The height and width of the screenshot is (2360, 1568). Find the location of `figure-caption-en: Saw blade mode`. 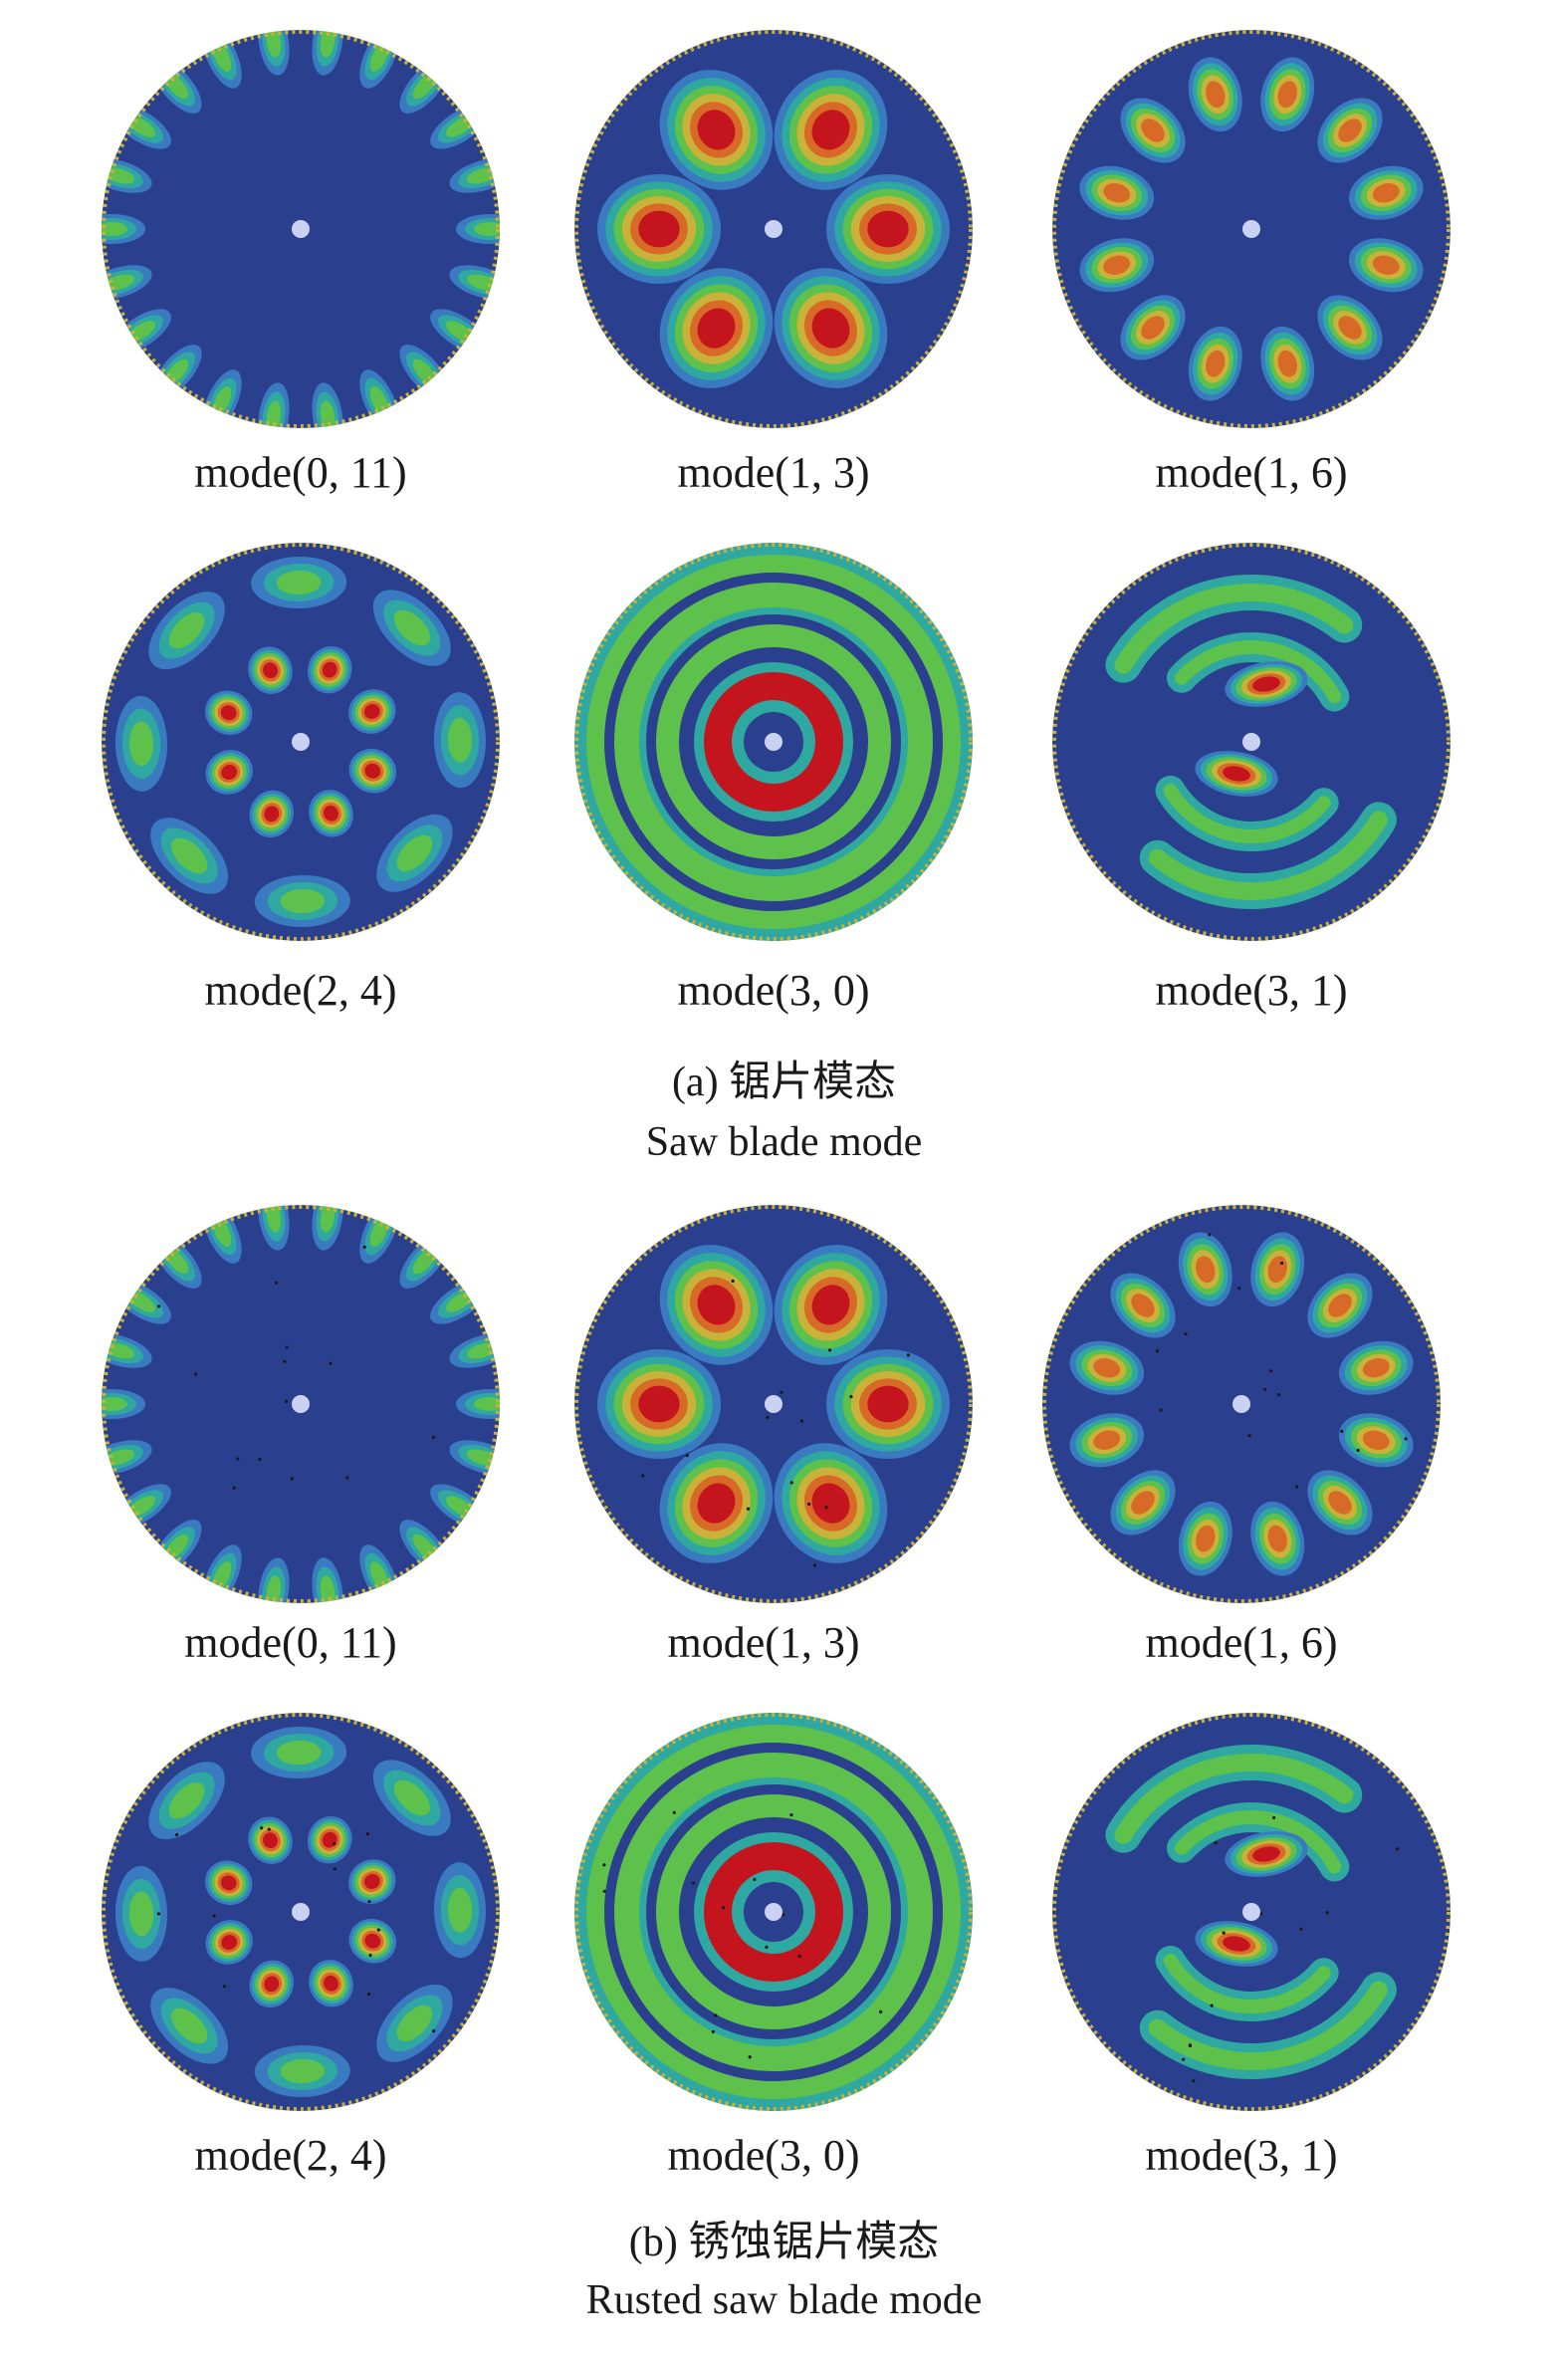

figure-caption-en: Saw blade mode is located at coordinates (784, 1142).